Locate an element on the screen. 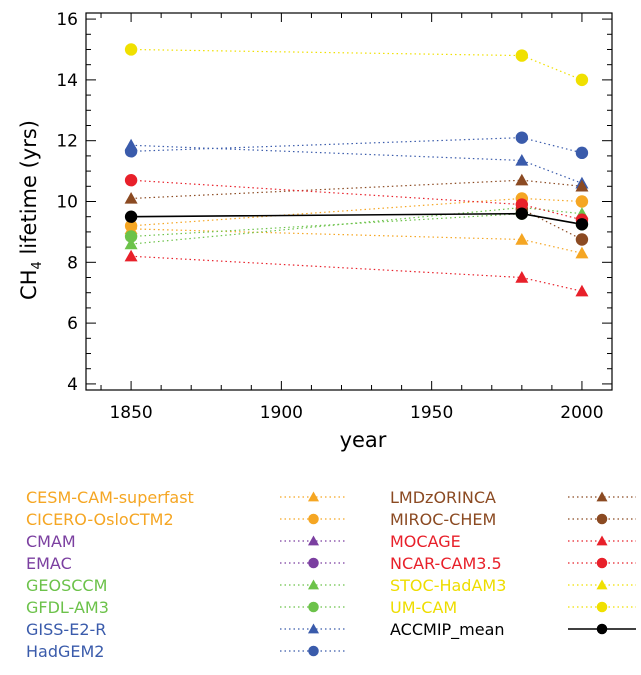 The height and width of the screenshot is (675, 641). legend-label: GFDL-AM3 is located at coordinates (67, 607).